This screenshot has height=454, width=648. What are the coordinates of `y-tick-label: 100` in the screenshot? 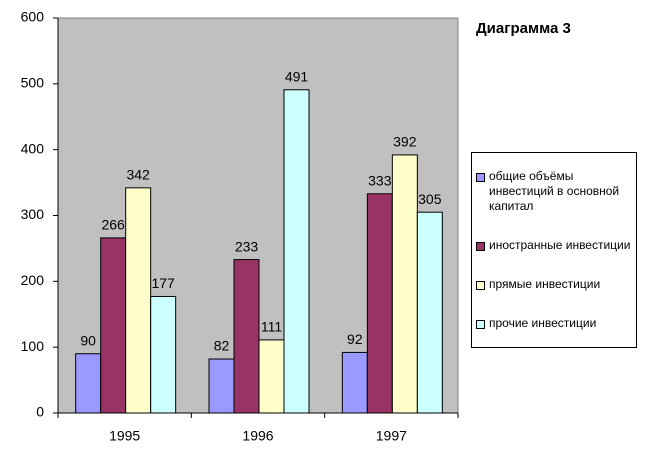 It's located at (33, 346).